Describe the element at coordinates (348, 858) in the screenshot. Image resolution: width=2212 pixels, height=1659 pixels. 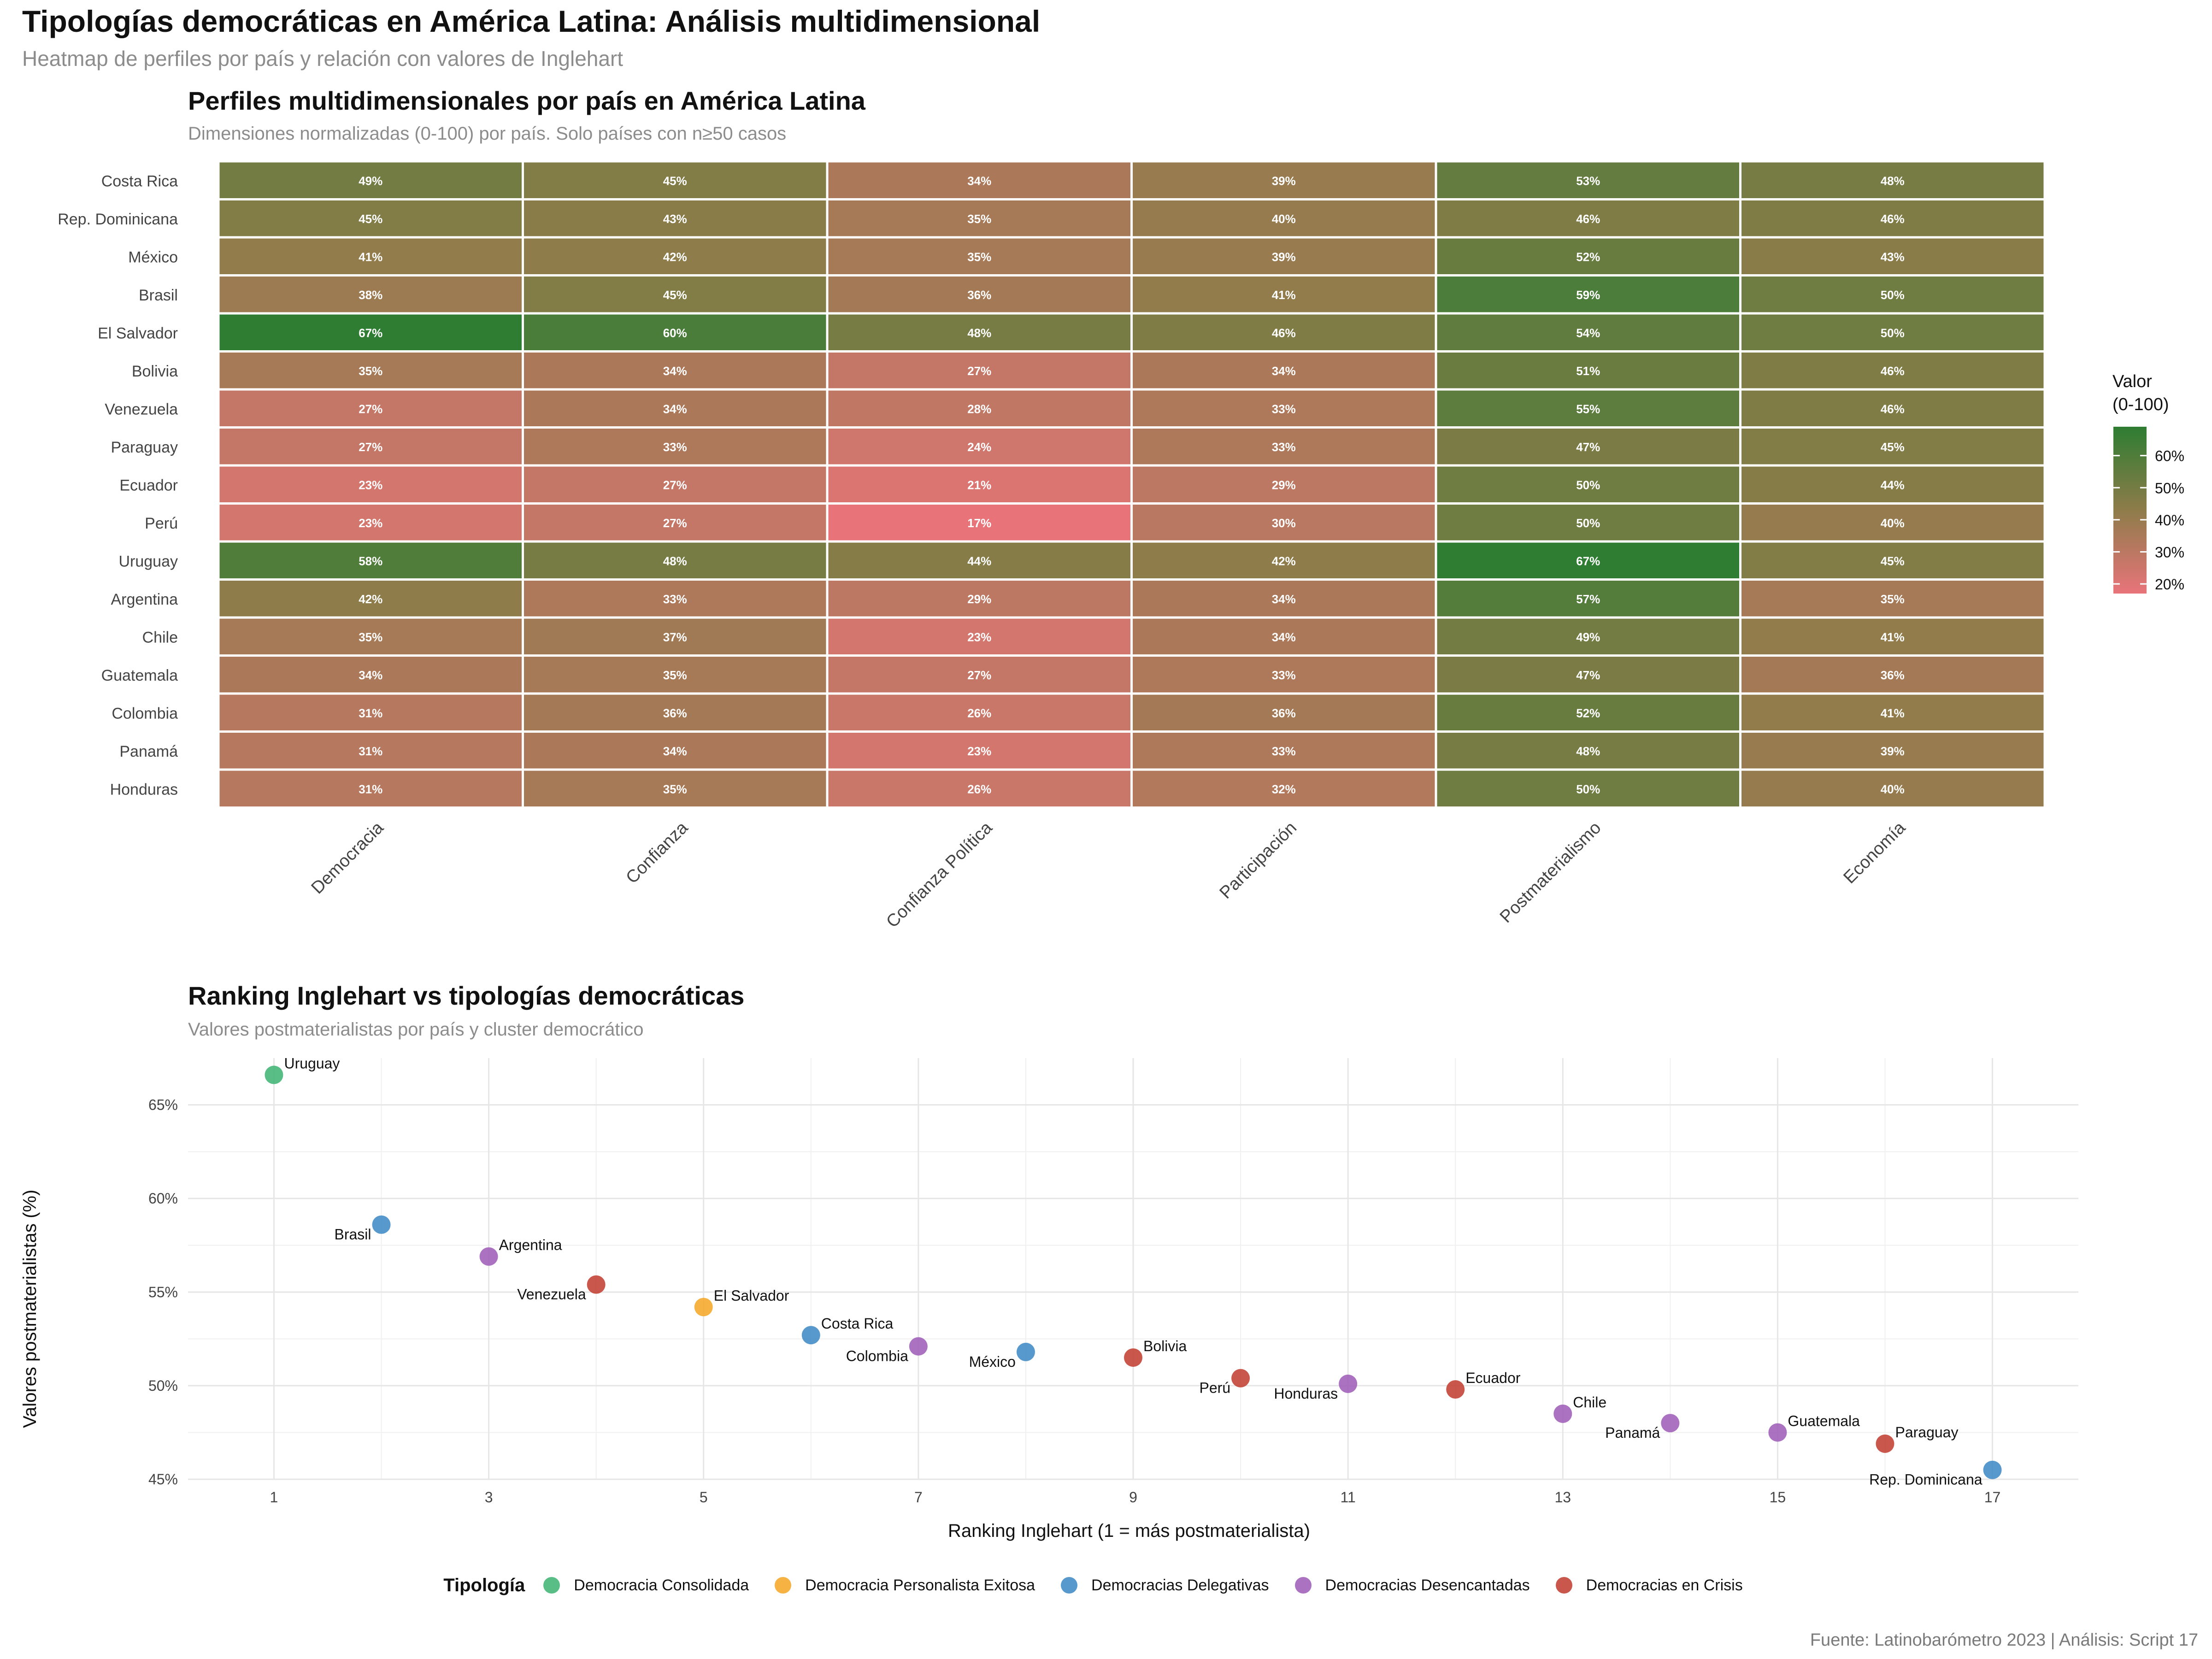
I see `heatmap-column-label: Democracia` at that location.